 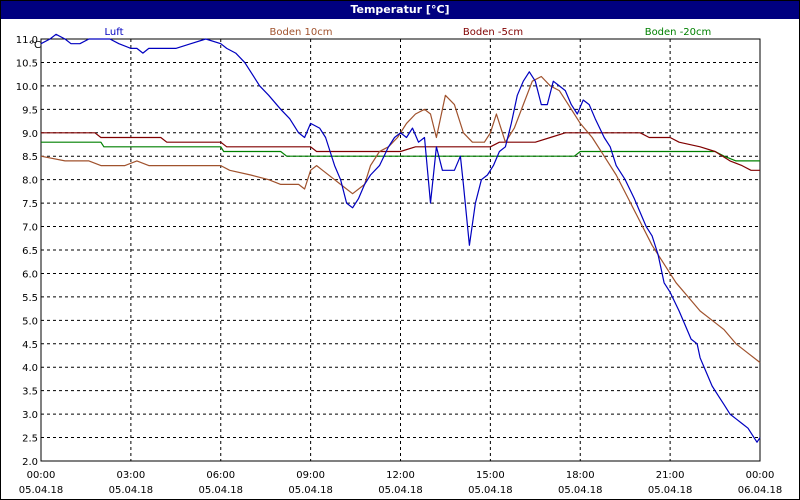 What do you see at coordinates (493, 32) in the screenshot?
I see `legend-entry: Boden -5cm` at bounding box center [493, 32].